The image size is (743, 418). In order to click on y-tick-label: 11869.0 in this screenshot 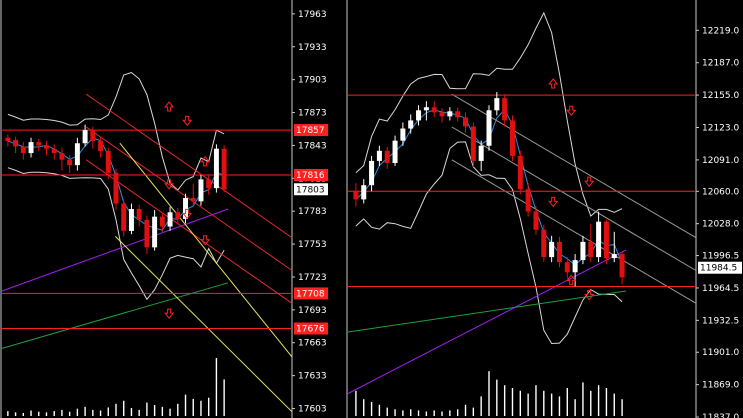, I will do `click(720, 386)`.